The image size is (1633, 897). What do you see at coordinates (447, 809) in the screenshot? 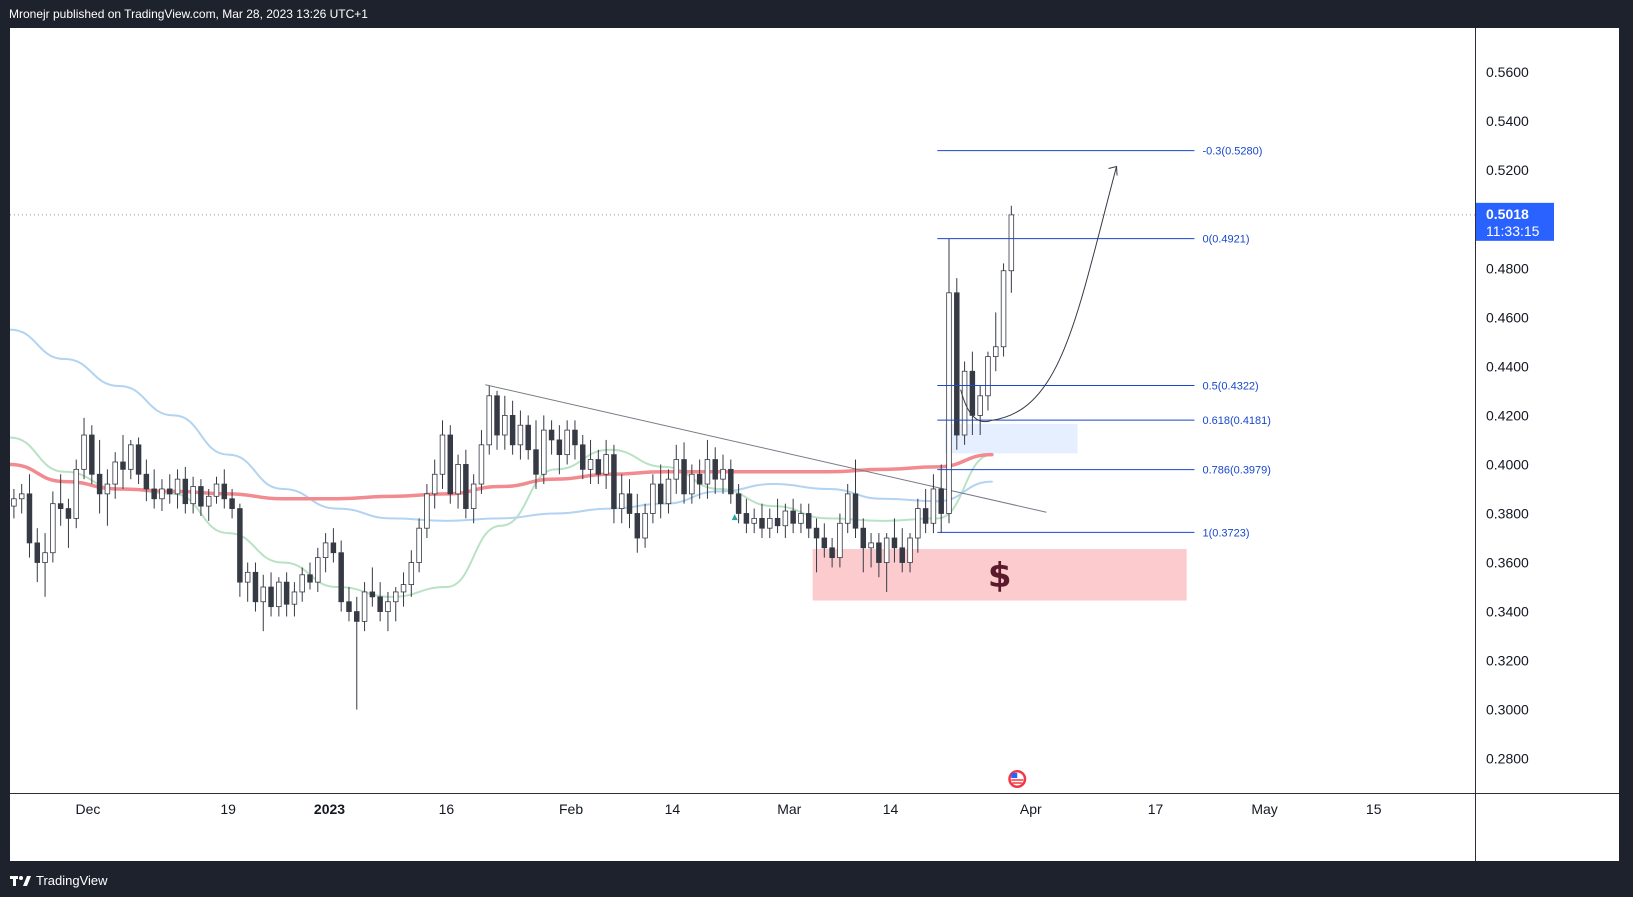
I see `time-tick-label: 16` at bounding box center [447, 809].